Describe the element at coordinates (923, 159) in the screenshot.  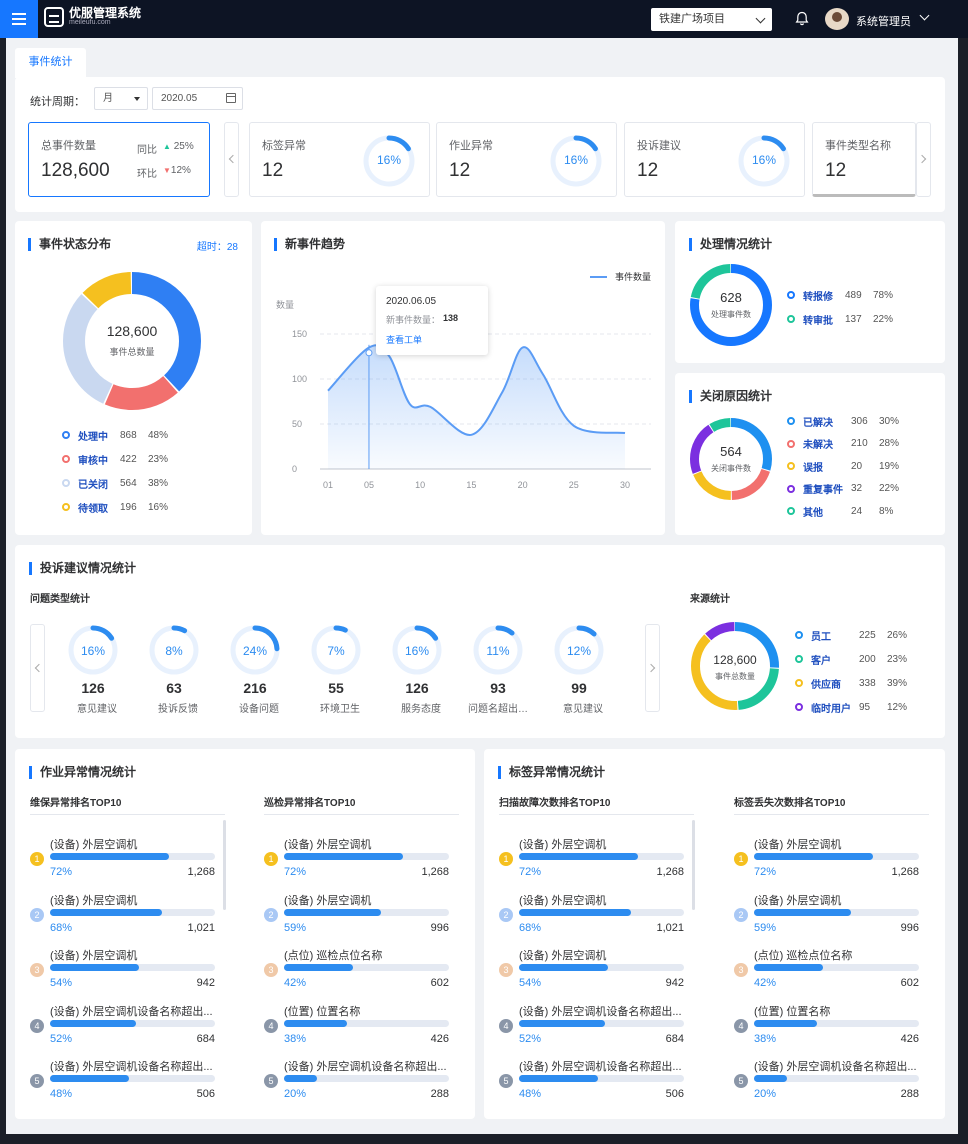
I see `kpi-next-button` at that location.